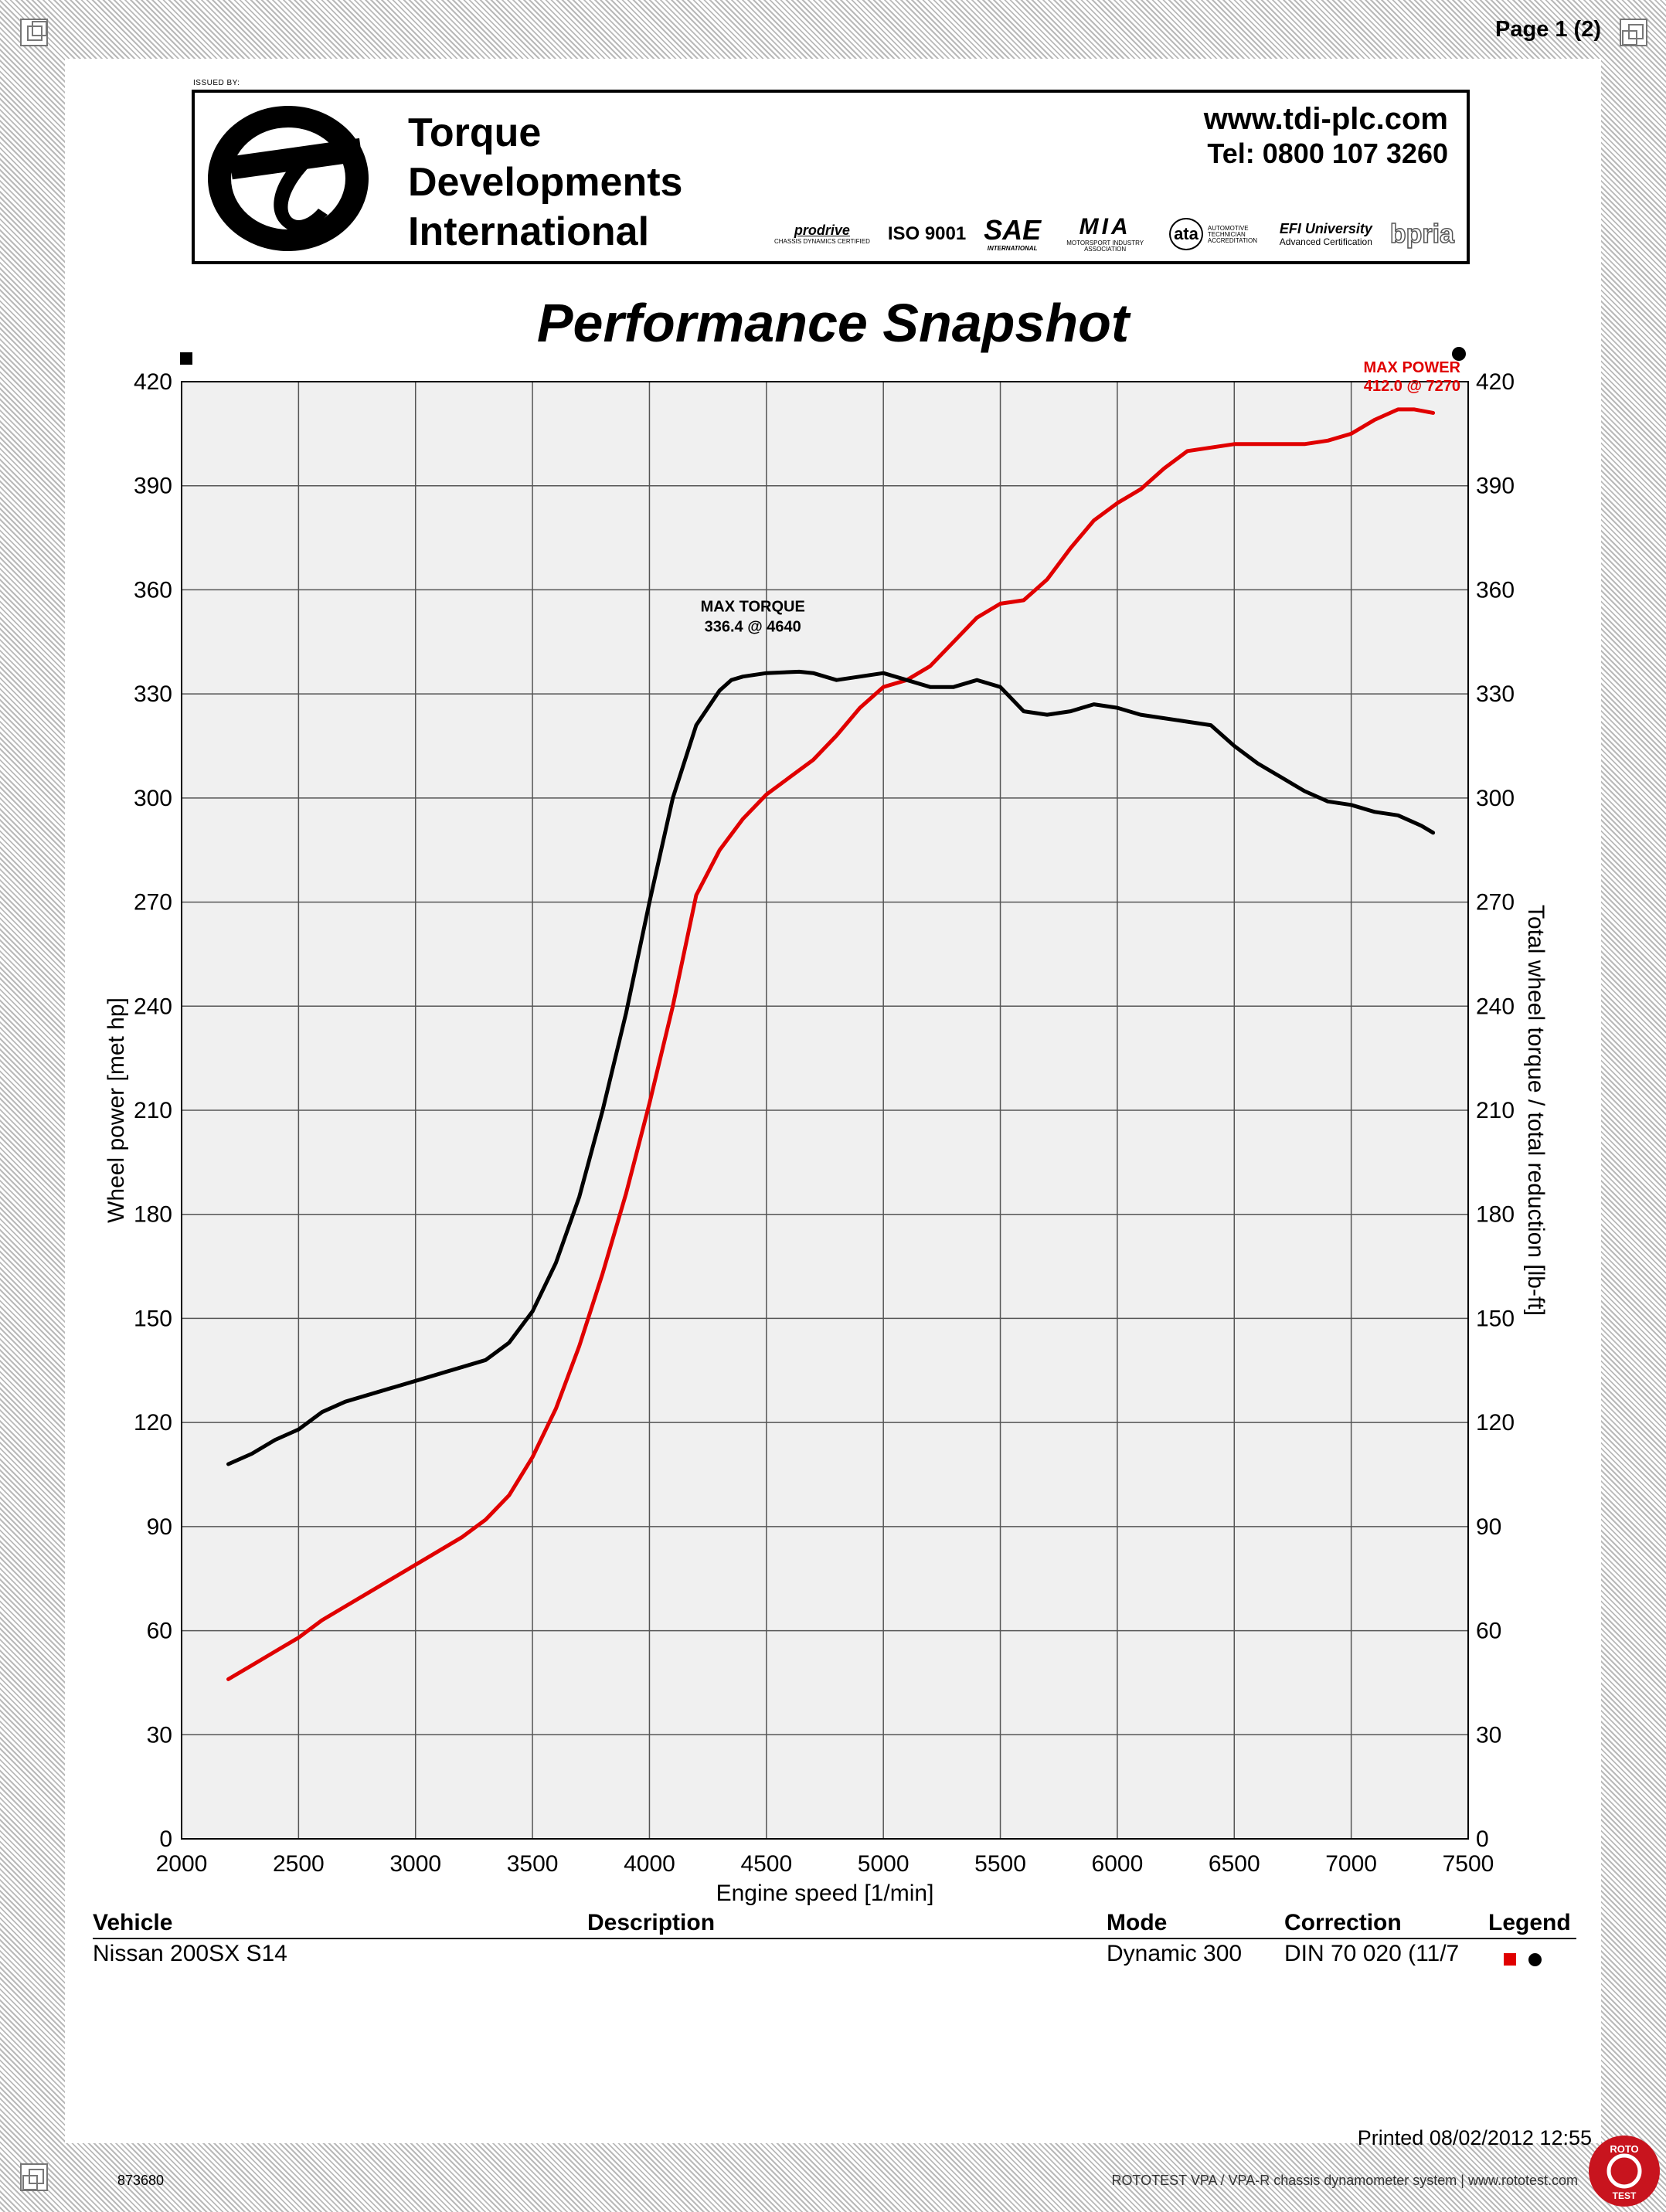  I want to click on power-axis-marker, so click(186, 358).